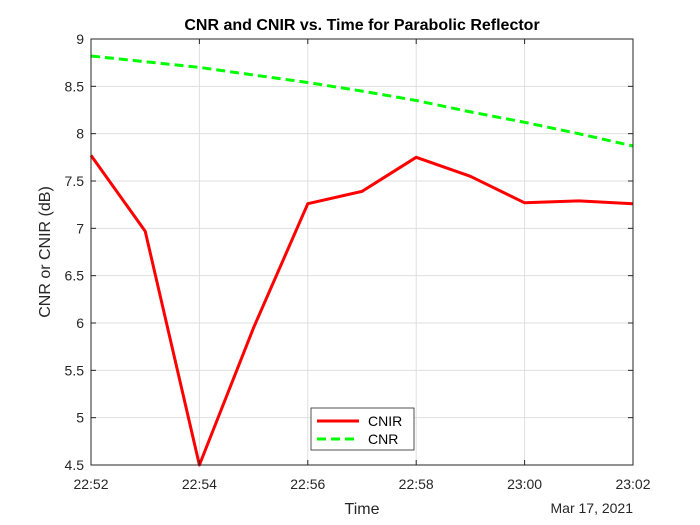 The height and width of the screenshot is (525, 700). What do you see at coordinates (75, 86) in the screenshot?
I see `y-tick-label: 8.5` at bounding box center [75, 86].